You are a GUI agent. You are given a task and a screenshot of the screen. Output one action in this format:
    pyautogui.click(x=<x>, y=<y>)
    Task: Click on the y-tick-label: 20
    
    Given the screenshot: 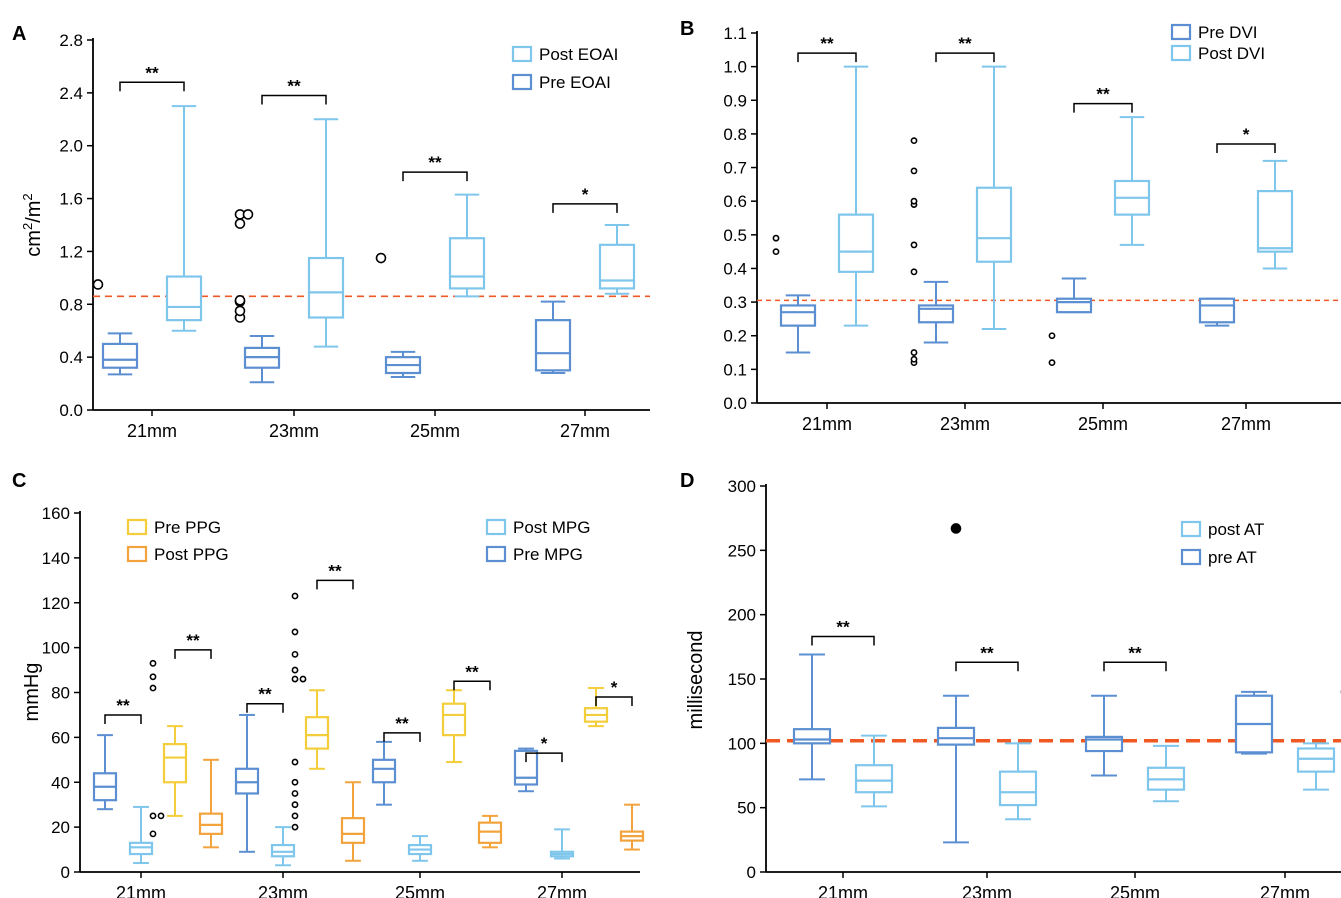 What is the action you would take?
    pyautogui.click(x=60, y=827)
    